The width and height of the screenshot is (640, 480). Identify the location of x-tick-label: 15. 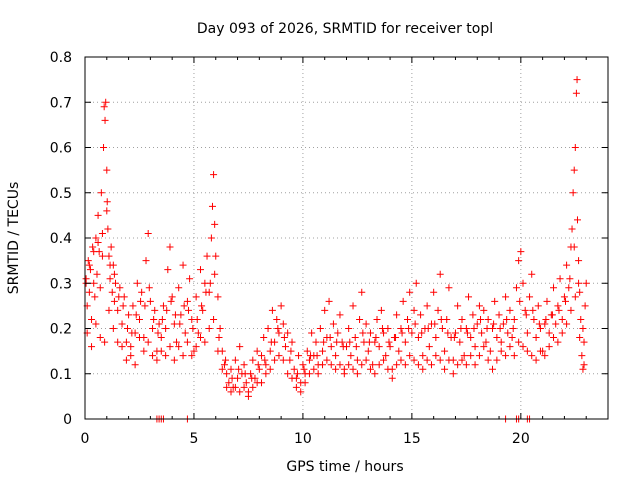
(412, 439).